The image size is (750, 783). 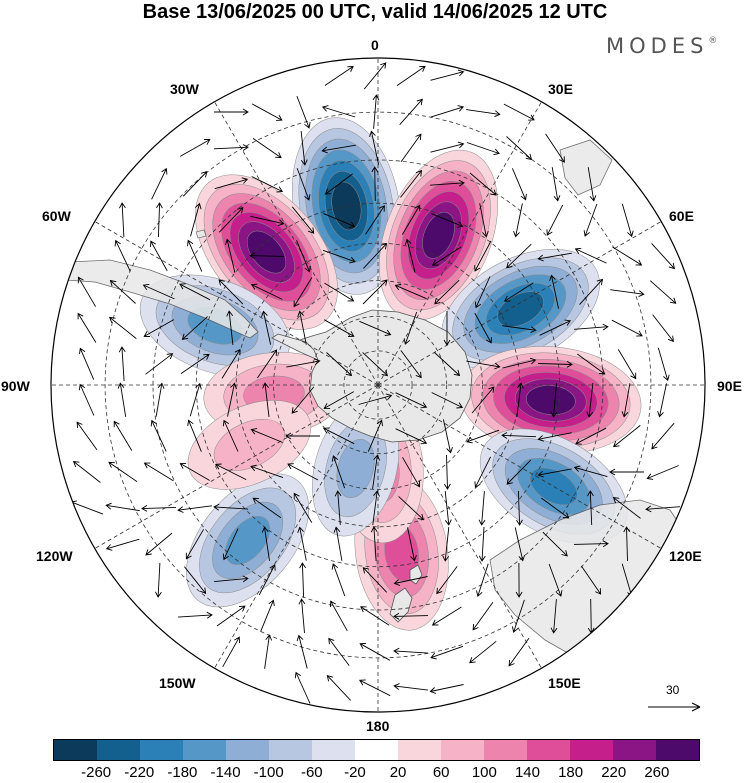 I want to click on lon-label-60w: 60W, so click(x=56, y=216).